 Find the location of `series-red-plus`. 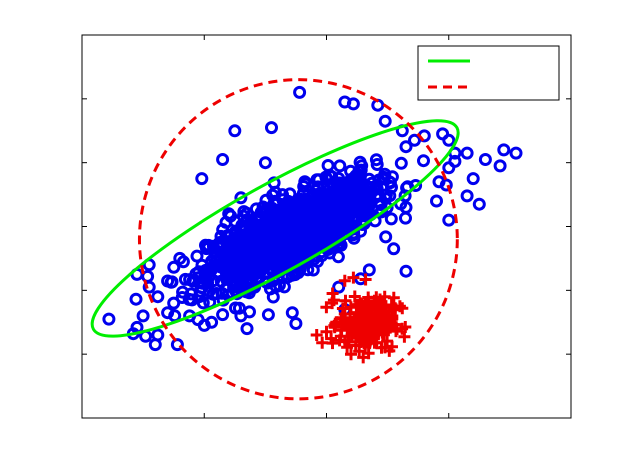

series-red-plus is located at coordinates (361, 317).